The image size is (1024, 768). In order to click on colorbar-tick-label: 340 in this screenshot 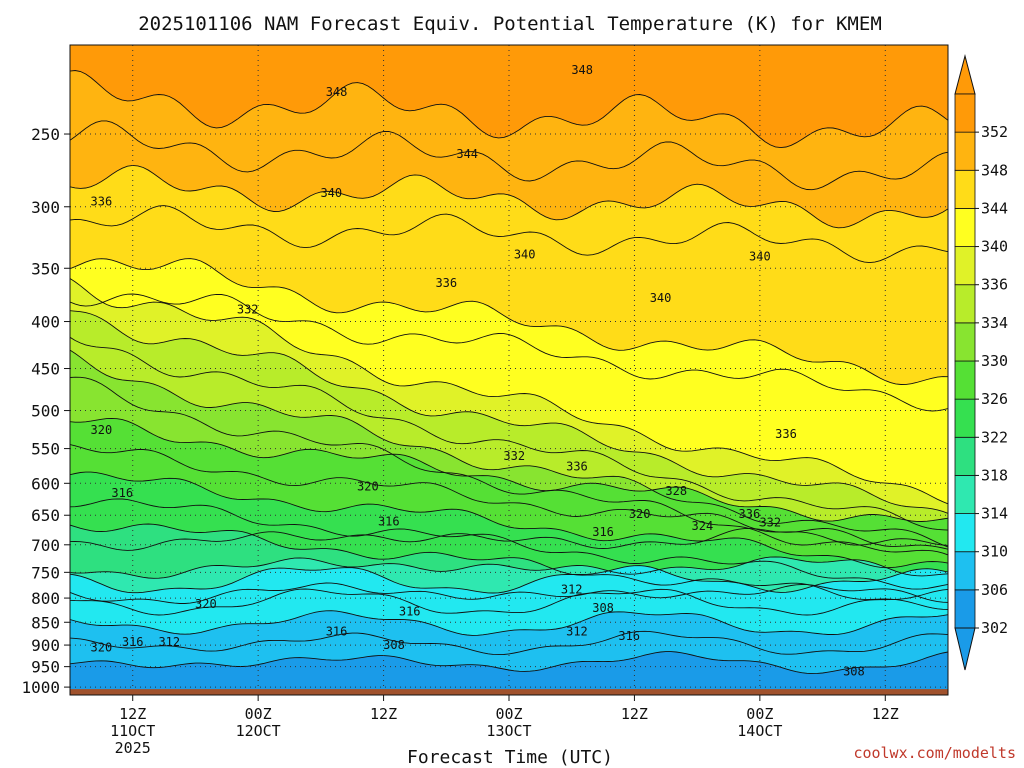, I will do `click(994, 247)`.